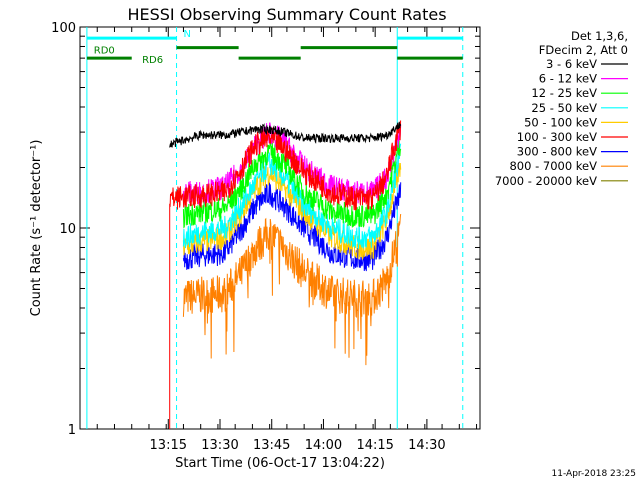 This screenshot has width=640, height=480. Describe the element at coordinates (219, 445) in the screenshot. I see `x-tick-label: 13:30` at that location.